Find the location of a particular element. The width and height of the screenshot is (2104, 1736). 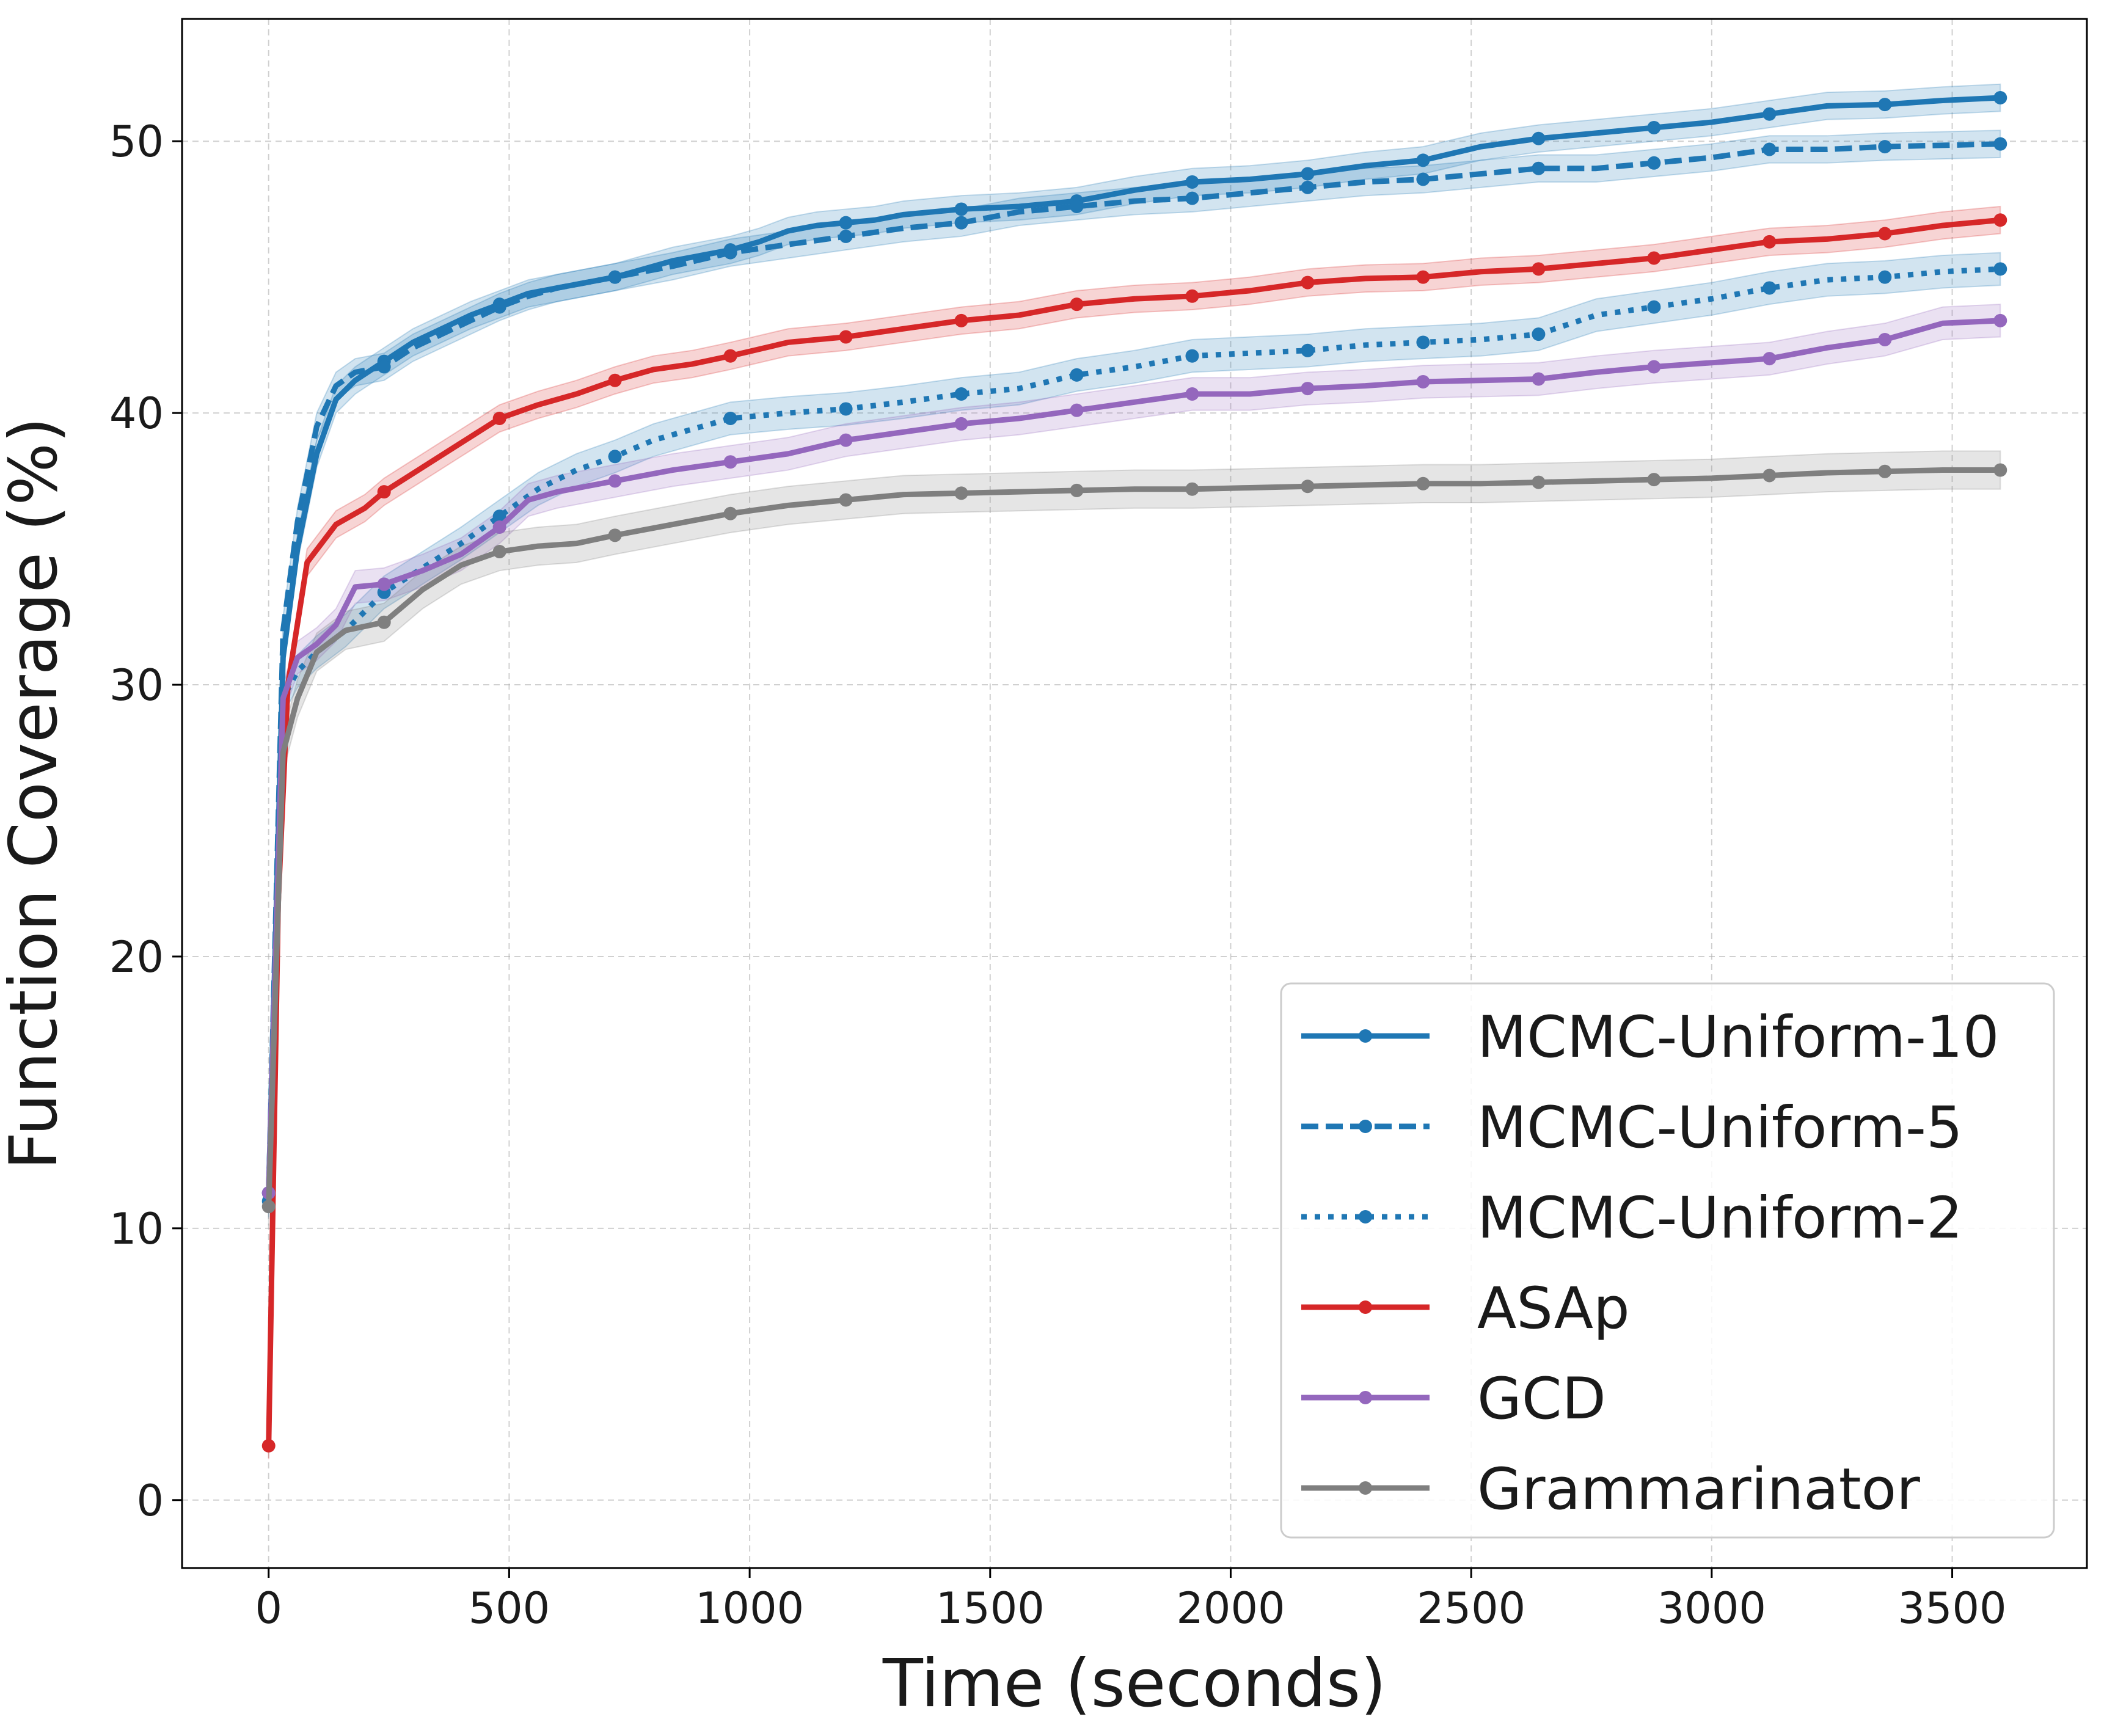

x-tick-label: 1500 is located at coordinates (990, 1608).